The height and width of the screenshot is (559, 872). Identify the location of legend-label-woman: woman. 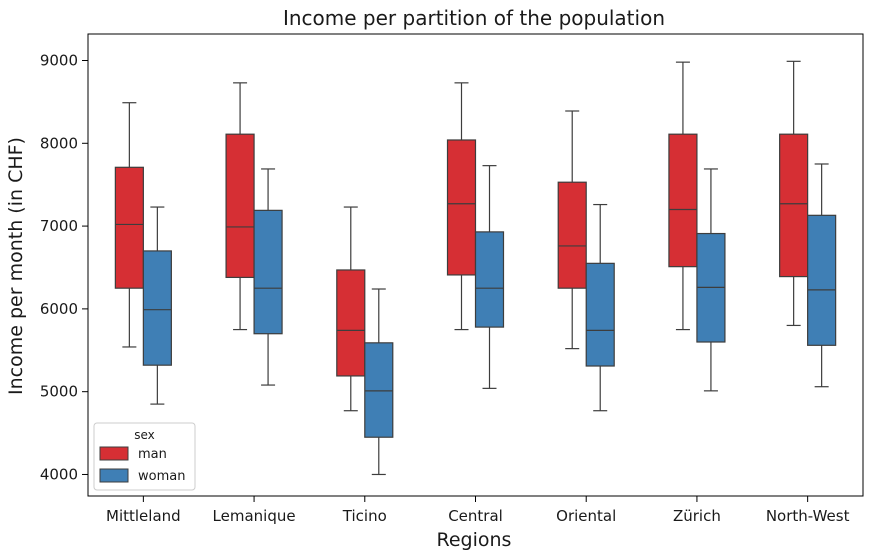
(161, 476).